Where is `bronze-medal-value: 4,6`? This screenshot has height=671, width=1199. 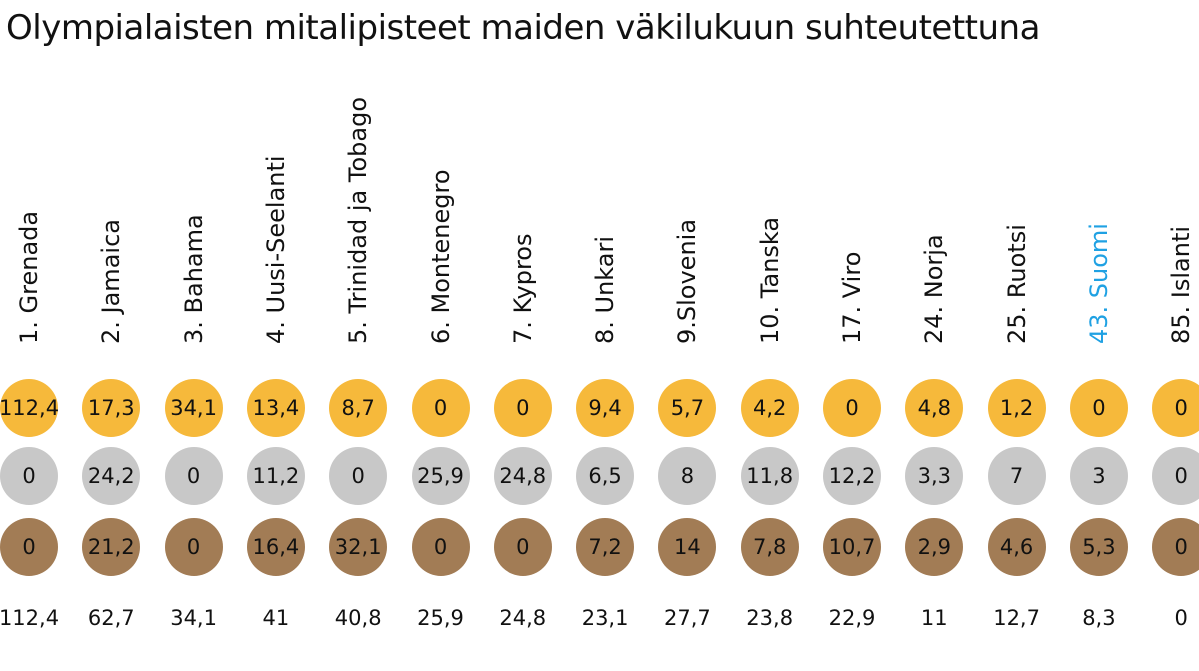
bronze-medal-value: 4,6 is located at coordinates (1016, 547).